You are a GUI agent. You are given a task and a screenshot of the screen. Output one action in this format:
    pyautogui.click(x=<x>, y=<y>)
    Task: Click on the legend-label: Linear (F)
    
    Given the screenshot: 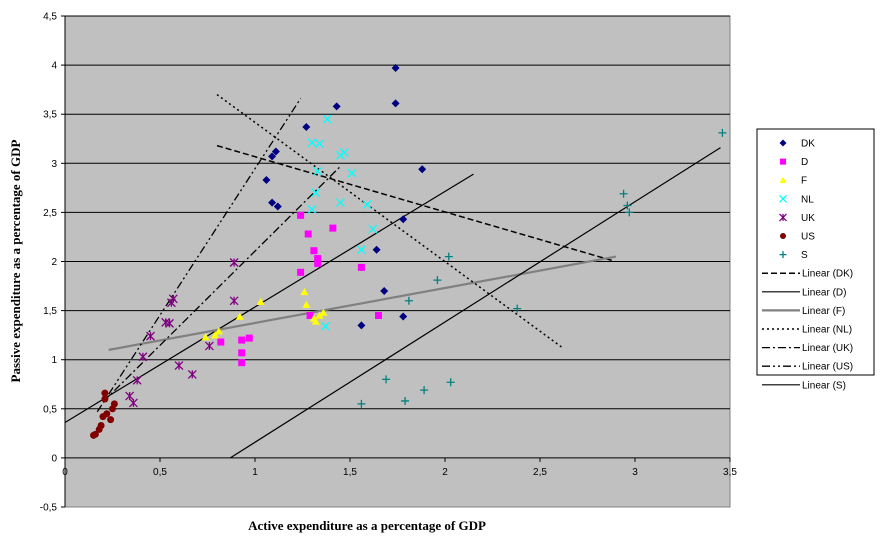 What is the action you would take?
    pyautogui.click(x=823, y=311)
    